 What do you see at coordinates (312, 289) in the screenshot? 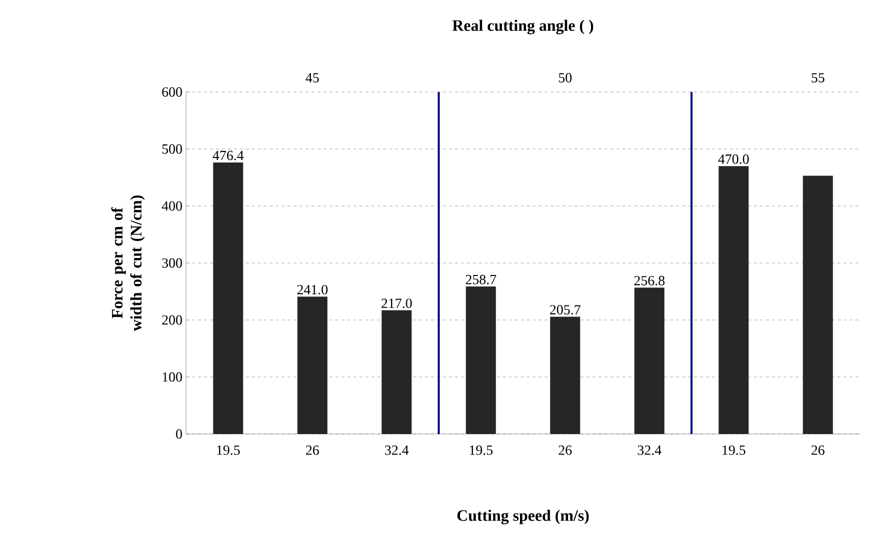
I see `data-label: 241.0` at bounding box center [312, 289].